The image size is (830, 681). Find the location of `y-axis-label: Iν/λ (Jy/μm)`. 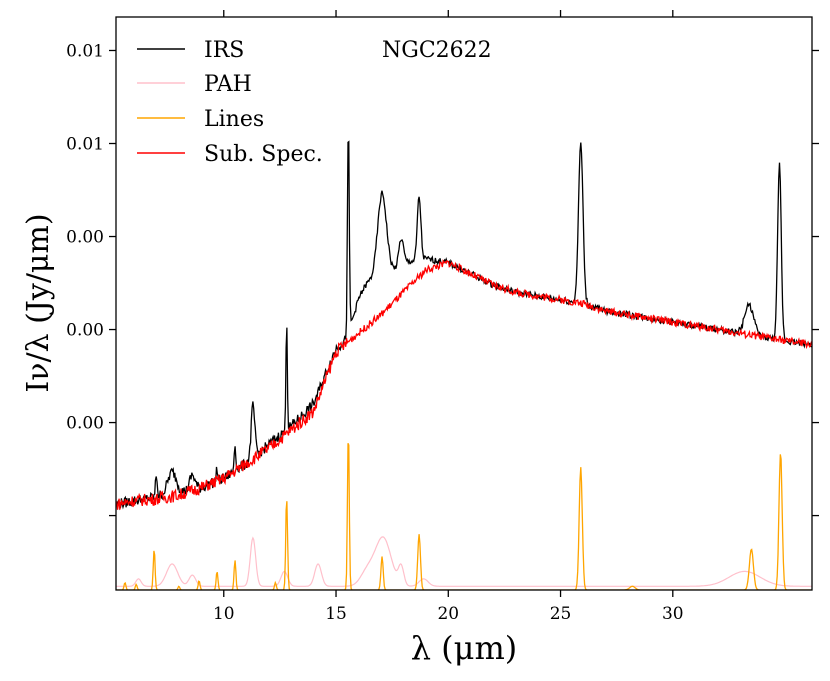

y-axis-label: Iν/λ (Jy/μm) is located at coordinates (38, 302).